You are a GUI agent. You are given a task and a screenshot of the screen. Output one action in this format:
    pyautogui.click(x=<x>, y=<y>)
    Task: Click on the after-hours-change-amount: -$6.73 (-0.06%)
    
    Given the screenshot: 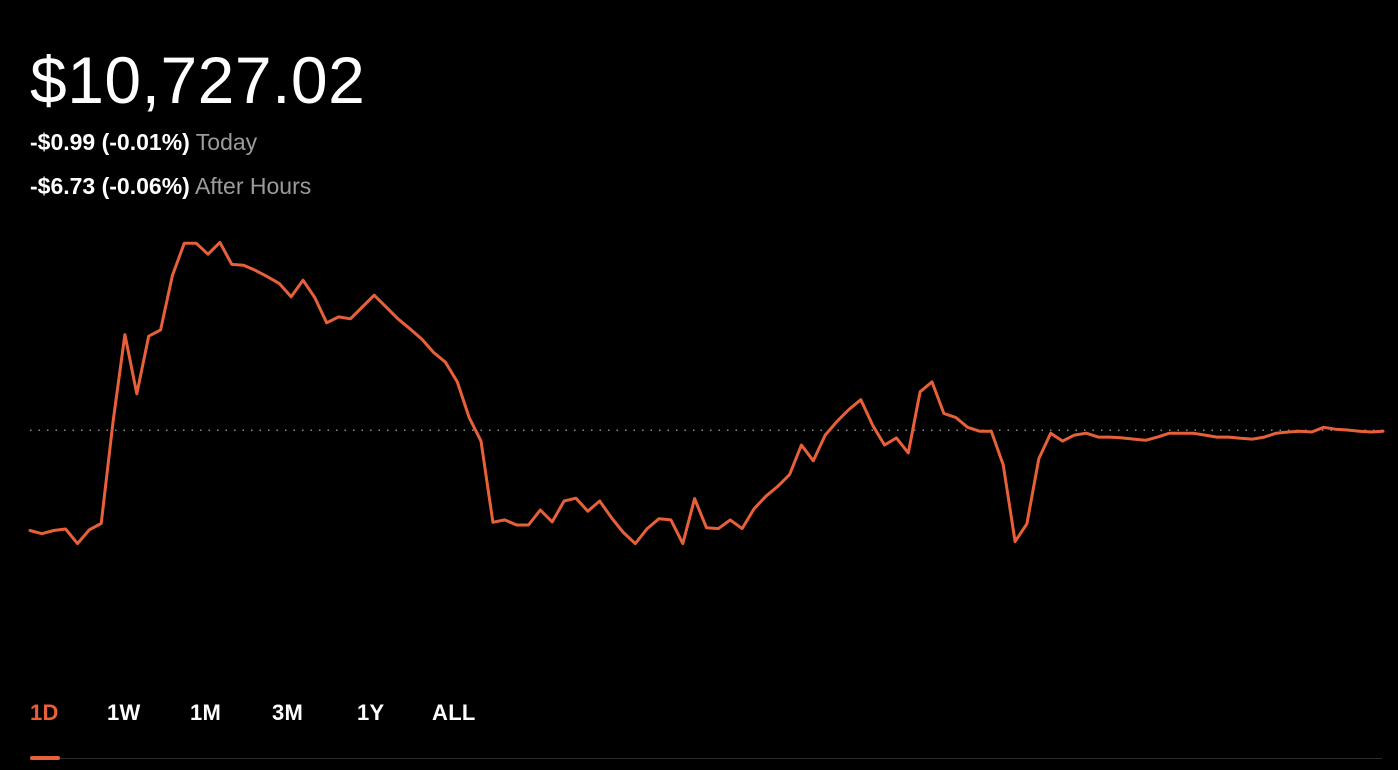 What is the action you would take?
    pyautogui.click(x=110, y=186)
    